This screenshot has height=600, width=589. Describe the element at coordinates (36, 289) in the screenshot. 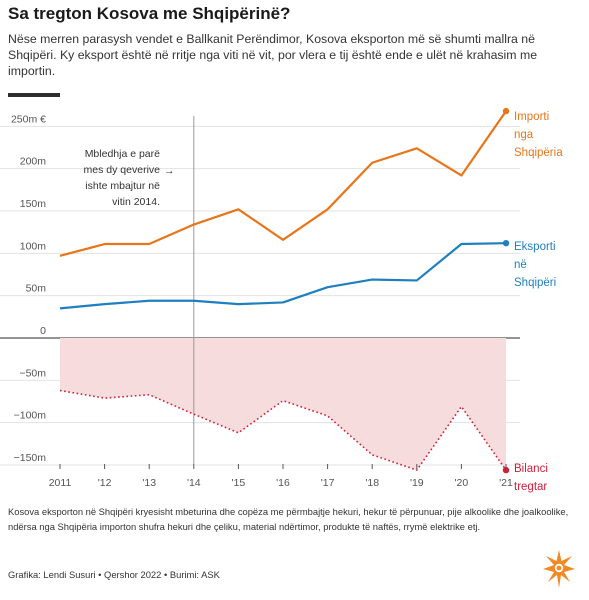

I see `y-tick-label: 50m` at that location.